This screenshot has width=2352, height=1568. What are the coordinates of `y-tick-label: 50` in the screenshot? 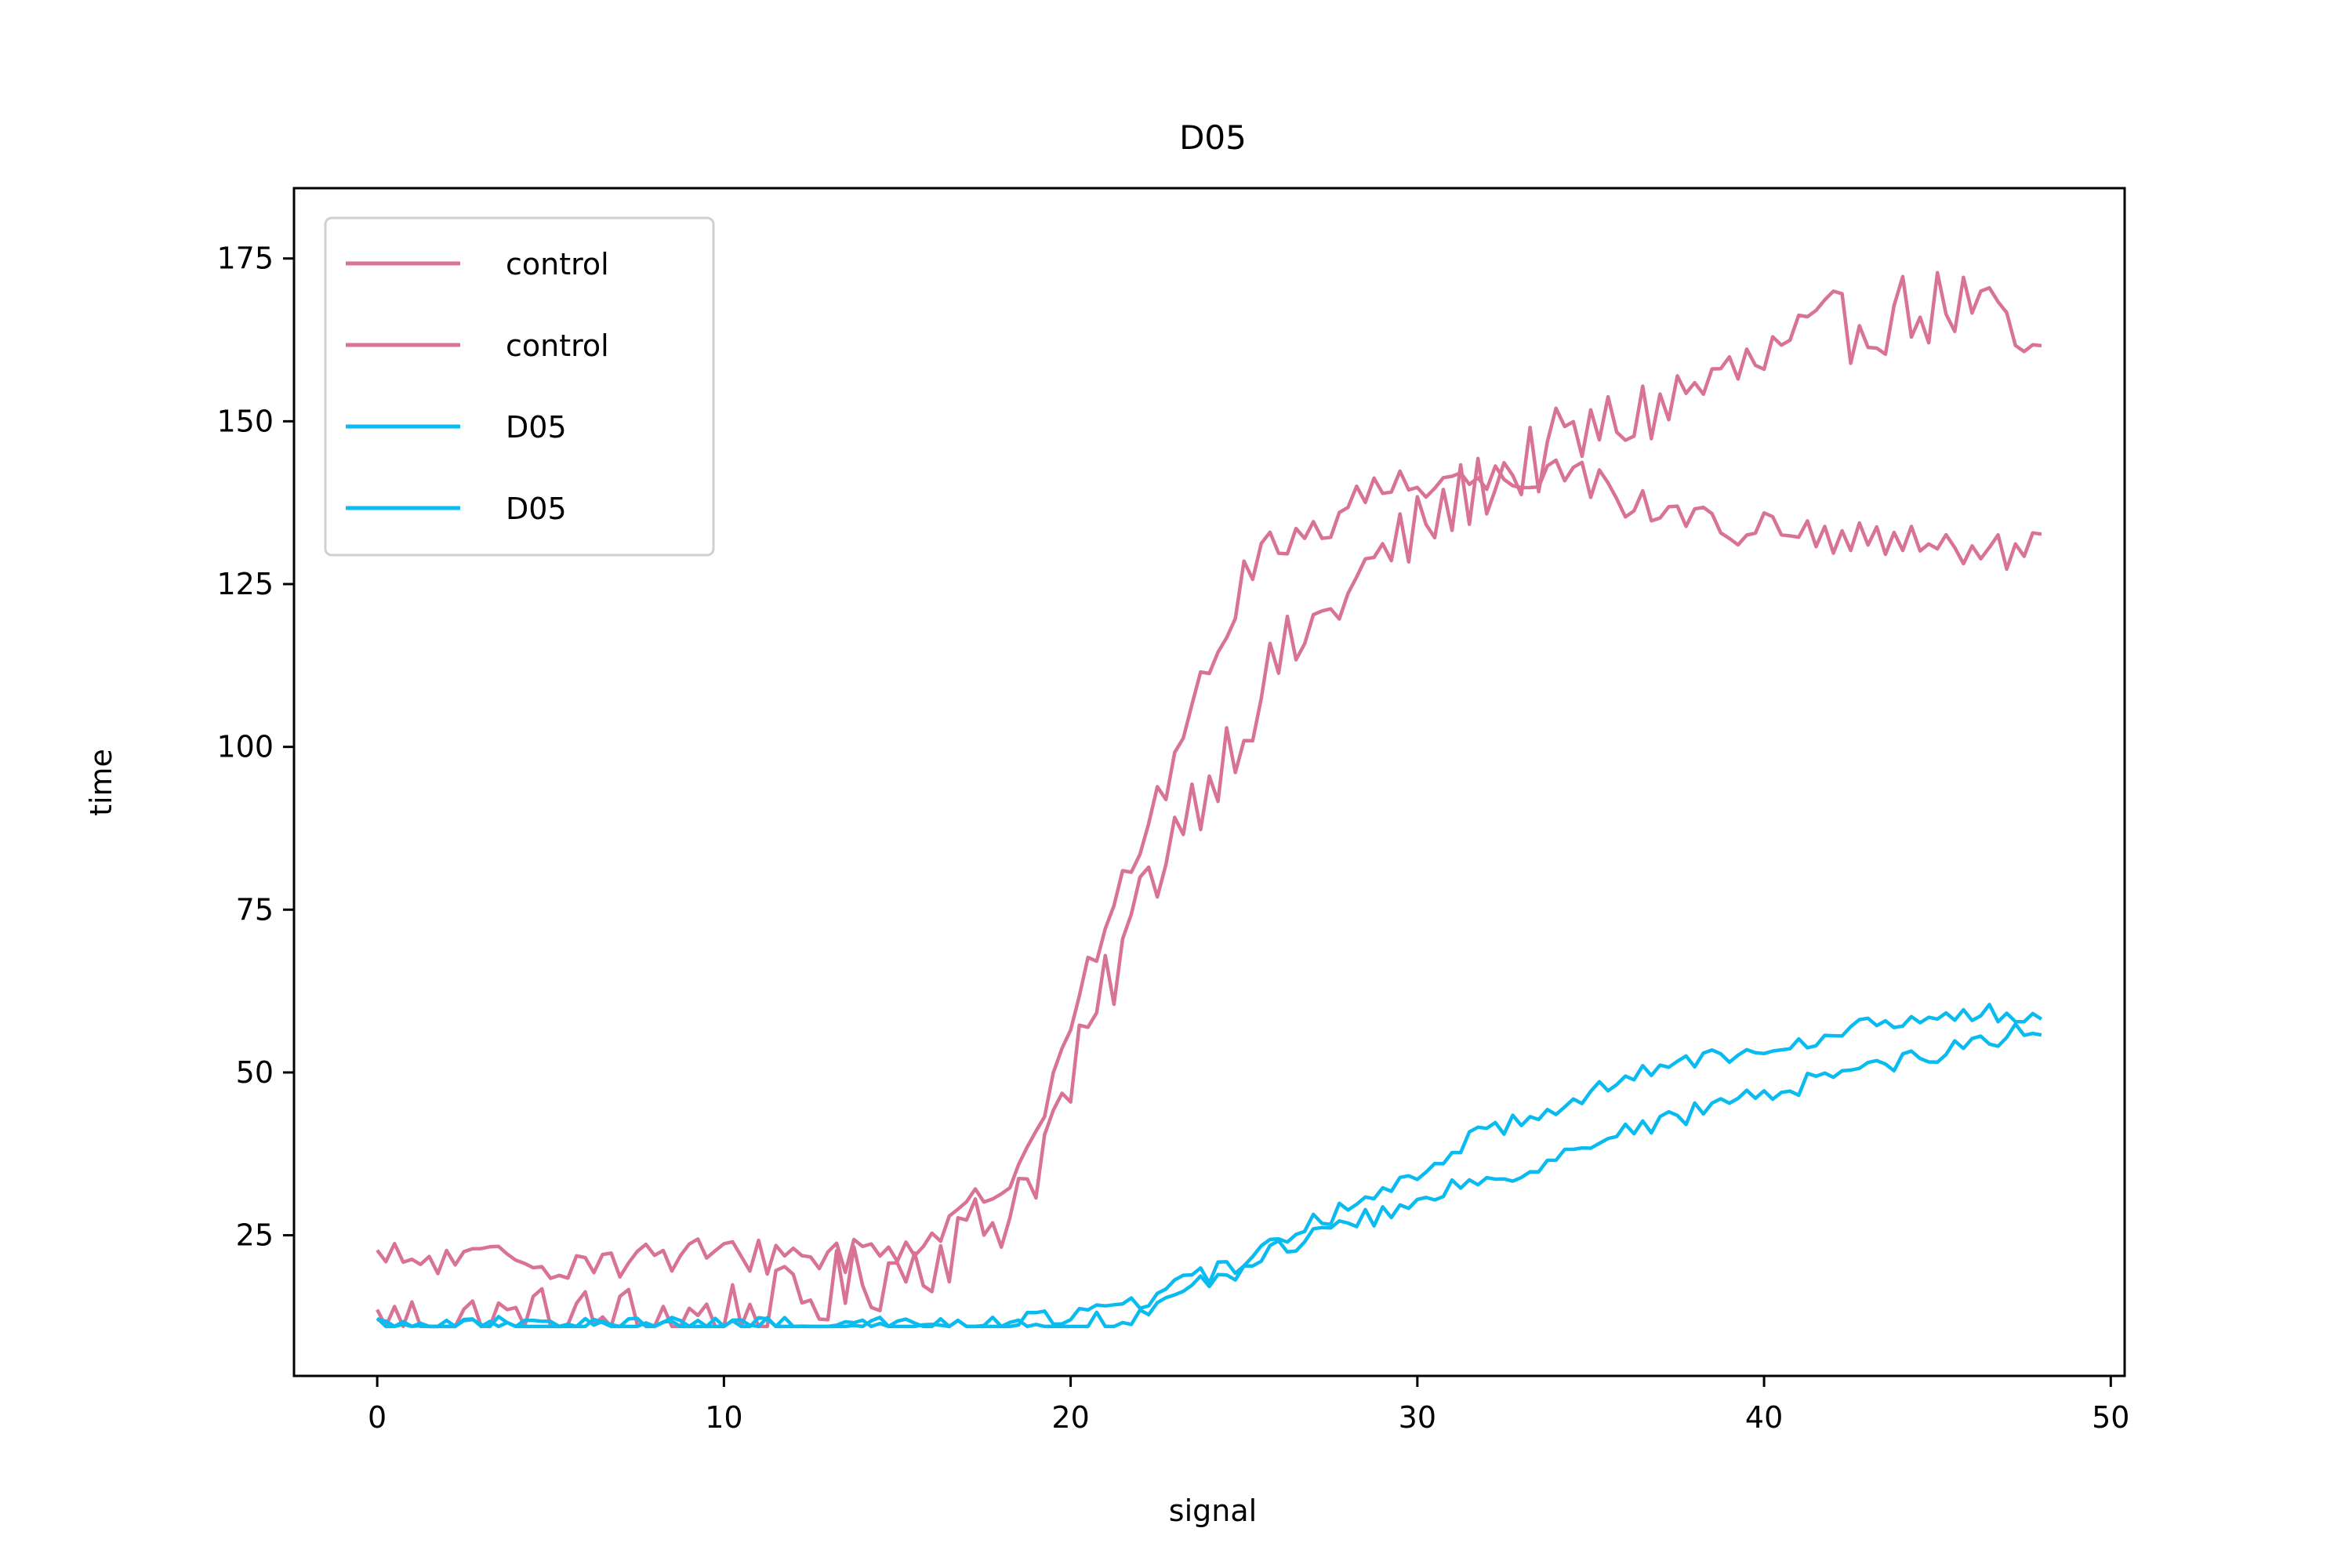 It's located at (255, 1072).